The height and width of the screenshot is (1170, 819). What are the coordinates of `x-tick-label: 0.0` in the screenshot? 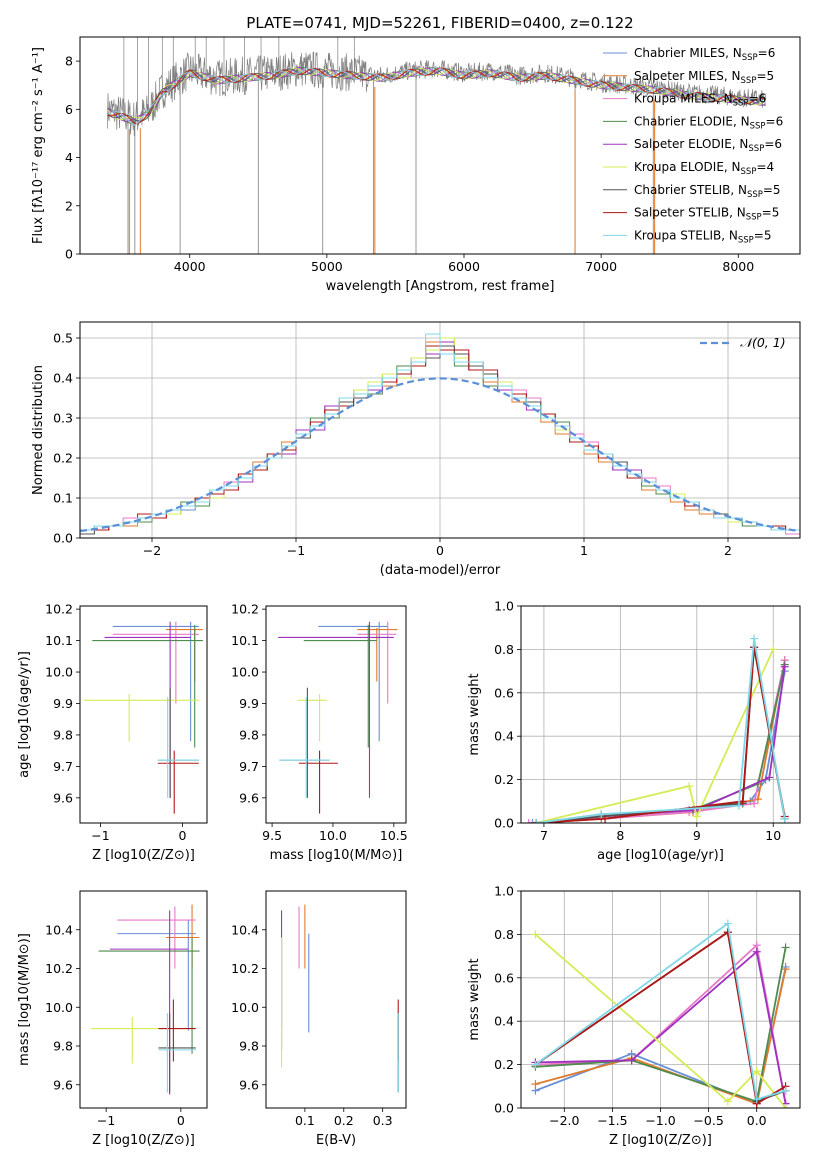 It's located at (757, 1120).